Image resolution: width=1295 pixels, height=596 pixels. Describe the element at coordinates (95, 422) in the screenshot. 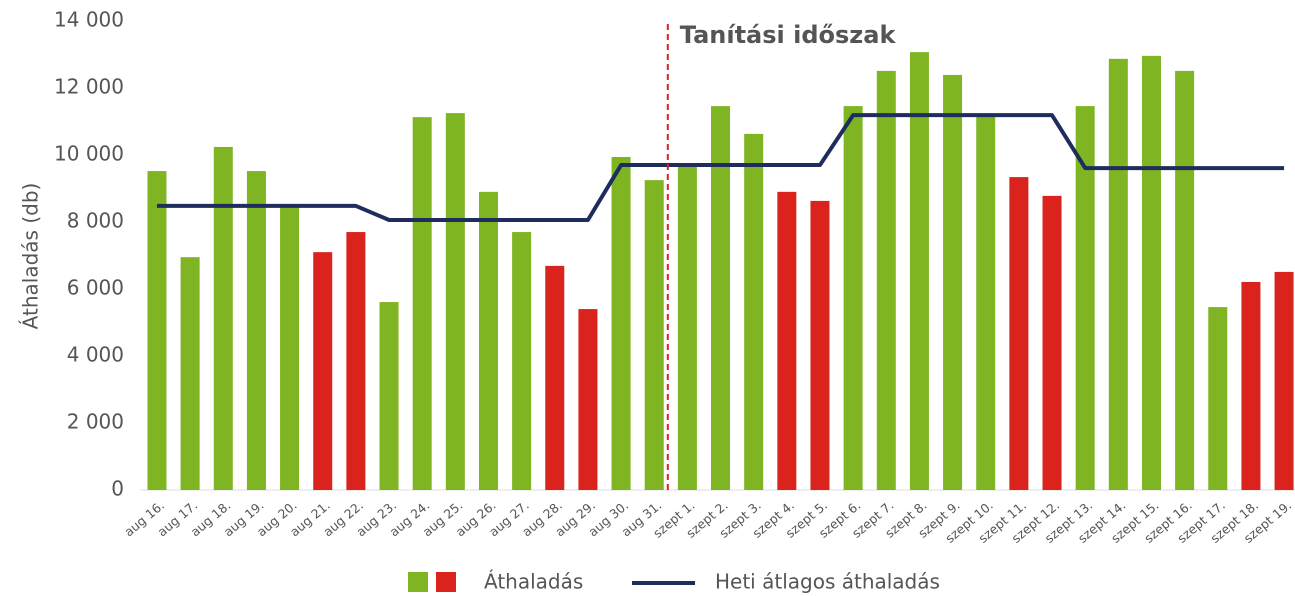

I see `y-tick-label: 2 000` at that location.